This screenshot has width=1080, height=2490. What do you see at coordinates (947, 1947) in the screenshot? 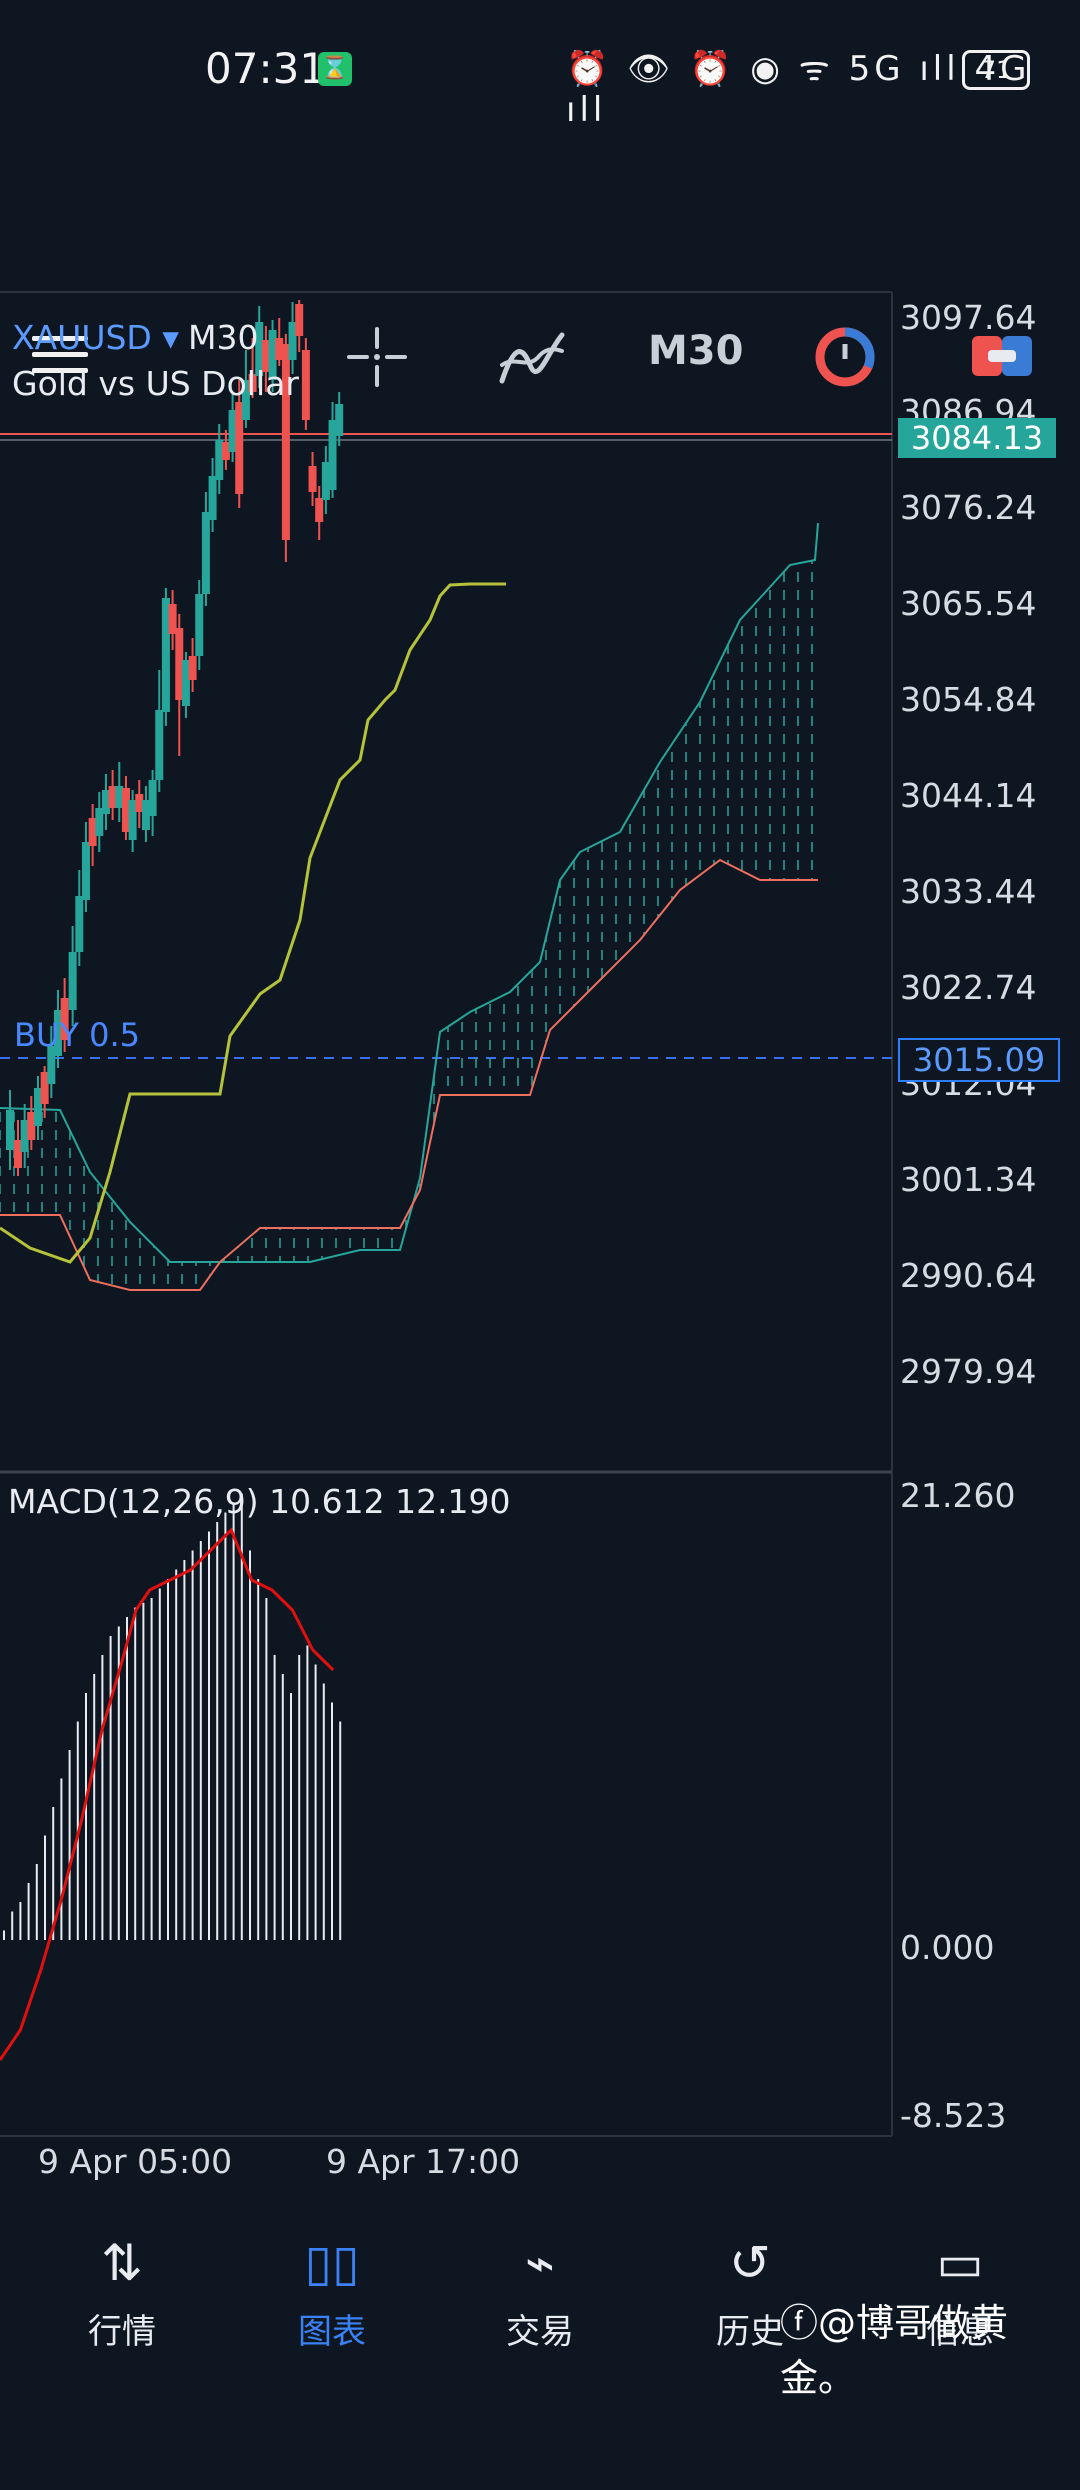
I see `macd-axis-label: 0.000` at bounding box center [947, 1947].